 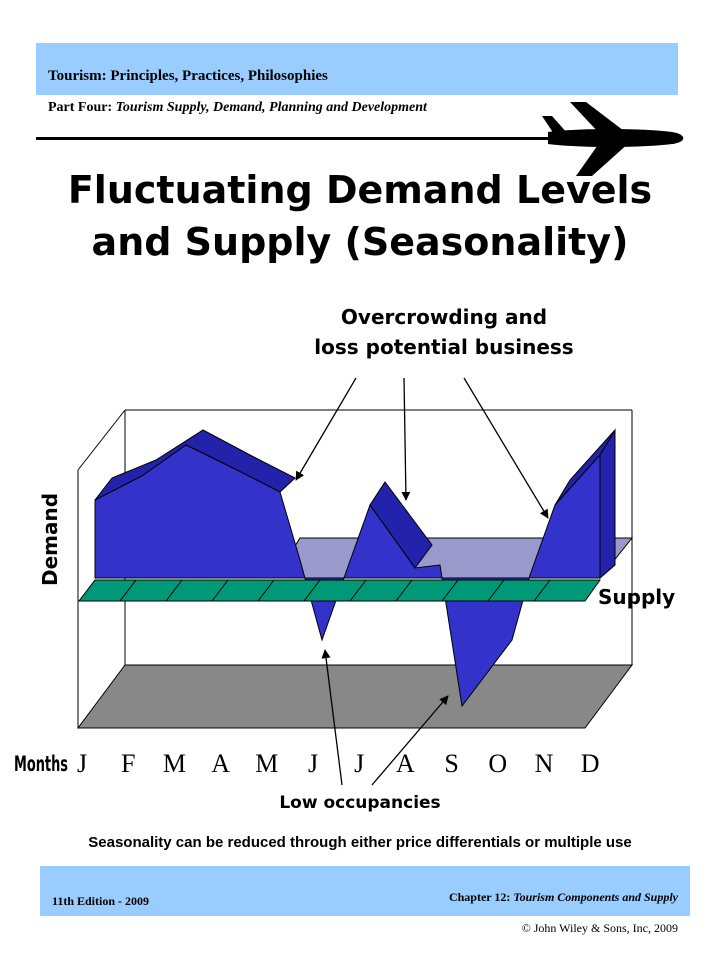 What do you see at coordinates (544, 763) in the screenshot?
I see `month-label: N` at bounding box center [544, 763].